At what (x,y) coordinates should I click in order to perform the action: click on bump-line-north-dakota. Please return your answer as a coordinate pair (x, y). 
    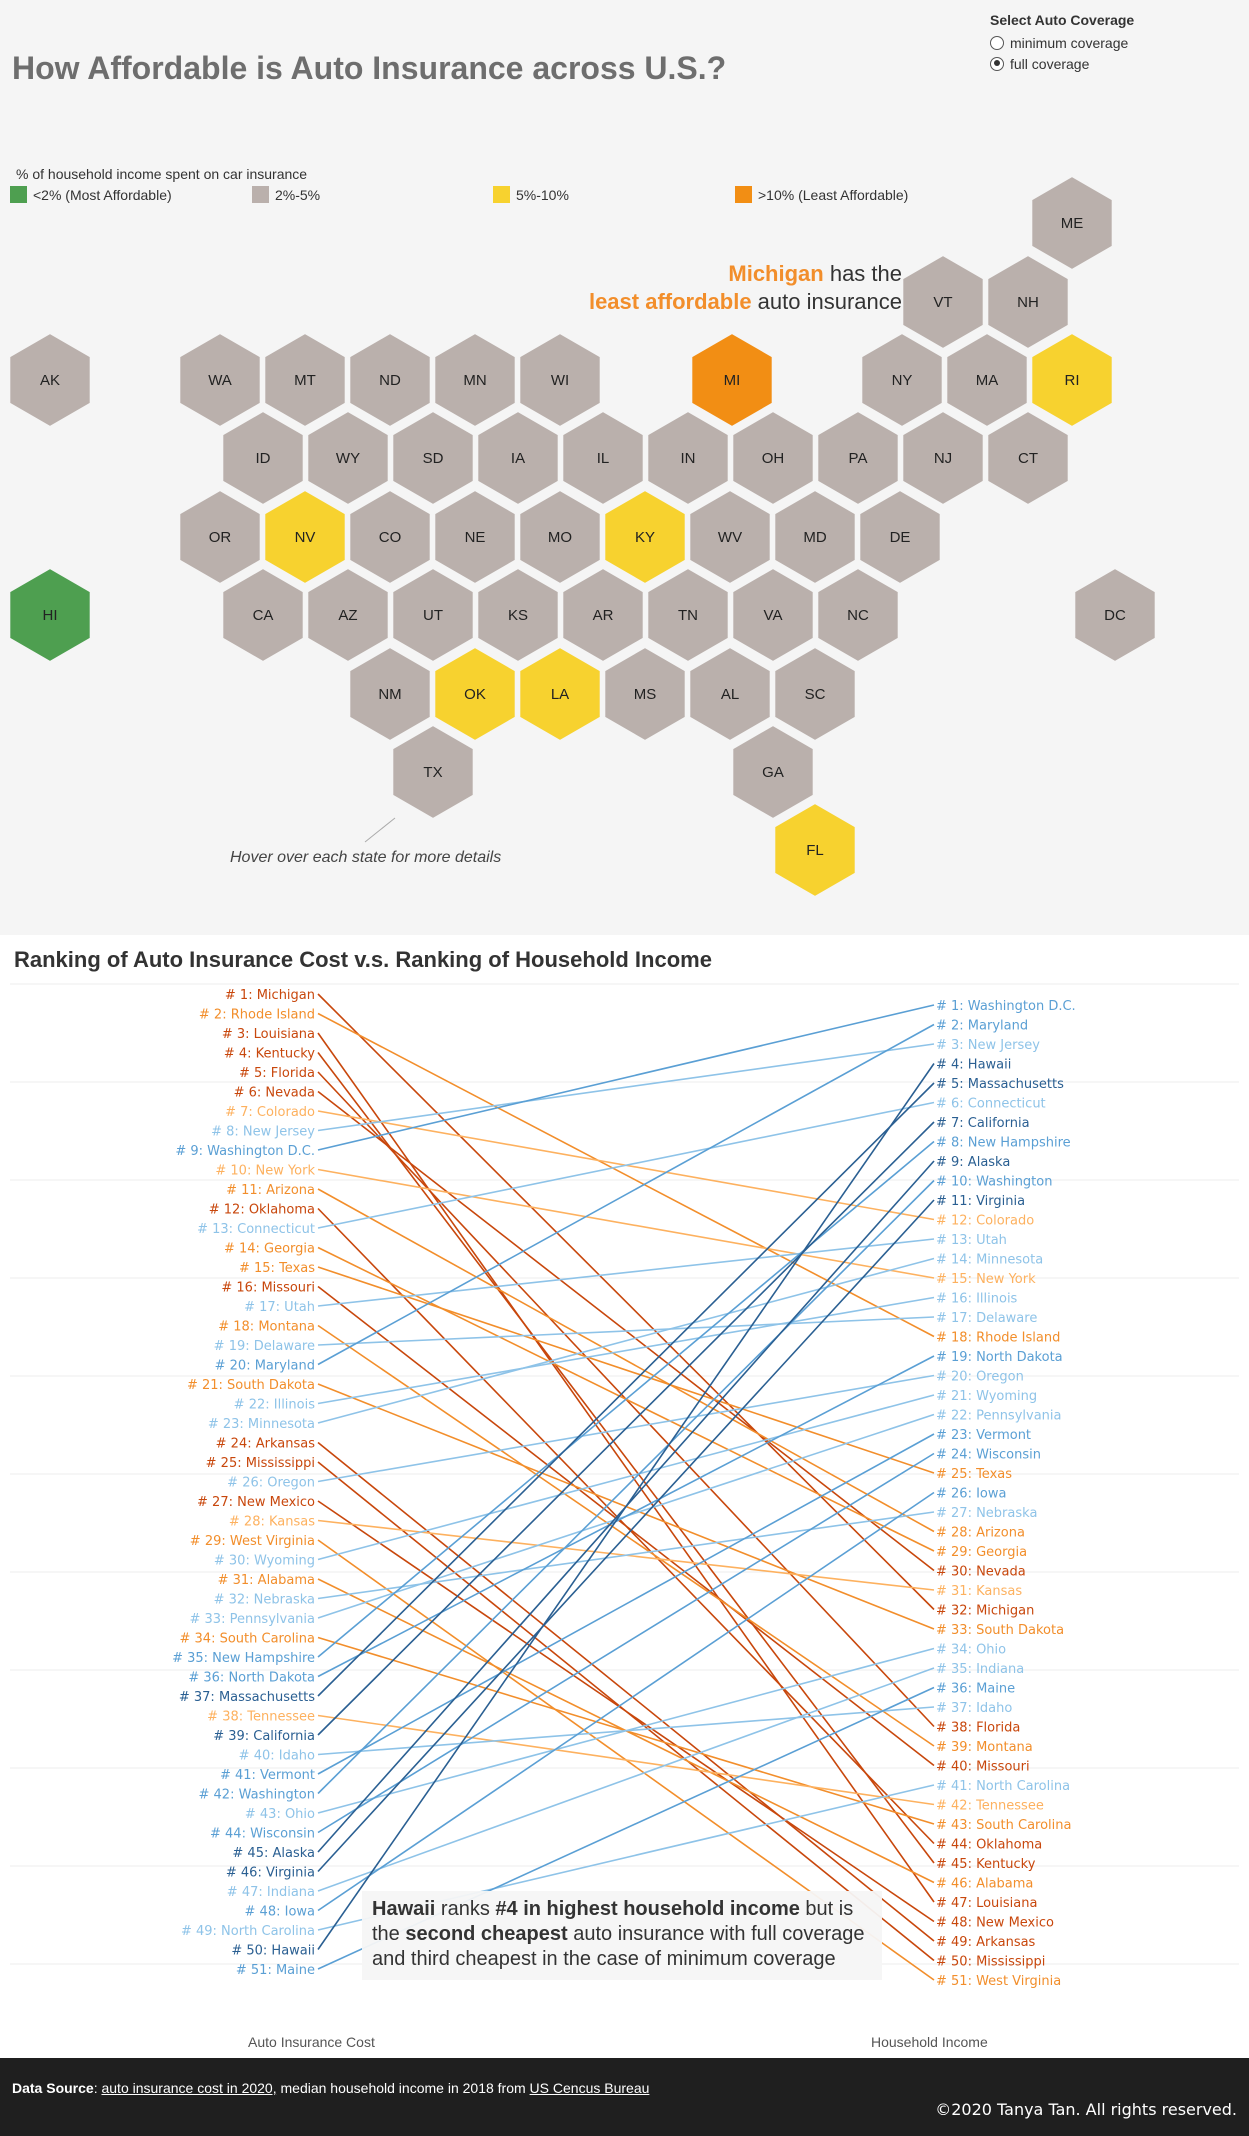
    Looking at the image, I should click on (626, 1516).